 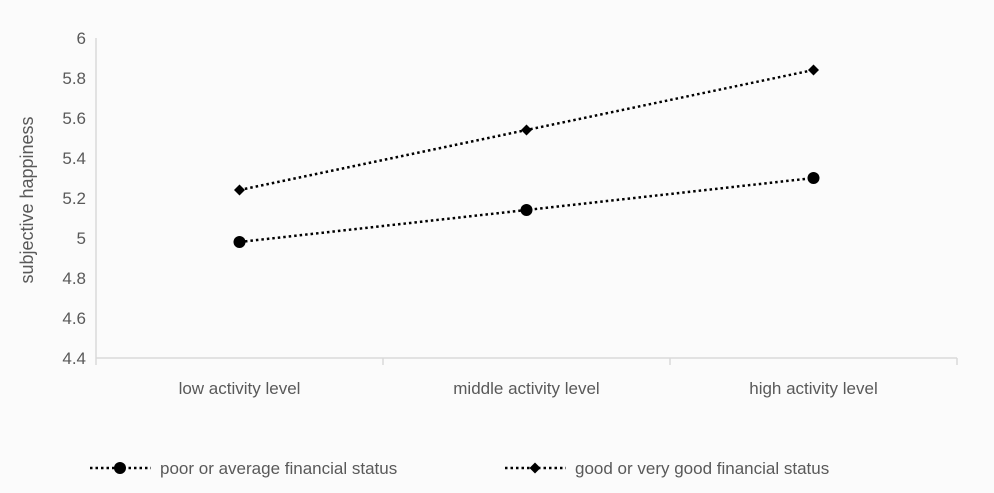 What do you see at coordinates (74, 278) in the screenshot?
I see `y-tick-label: 4.8` at bounding box center [74, 278].